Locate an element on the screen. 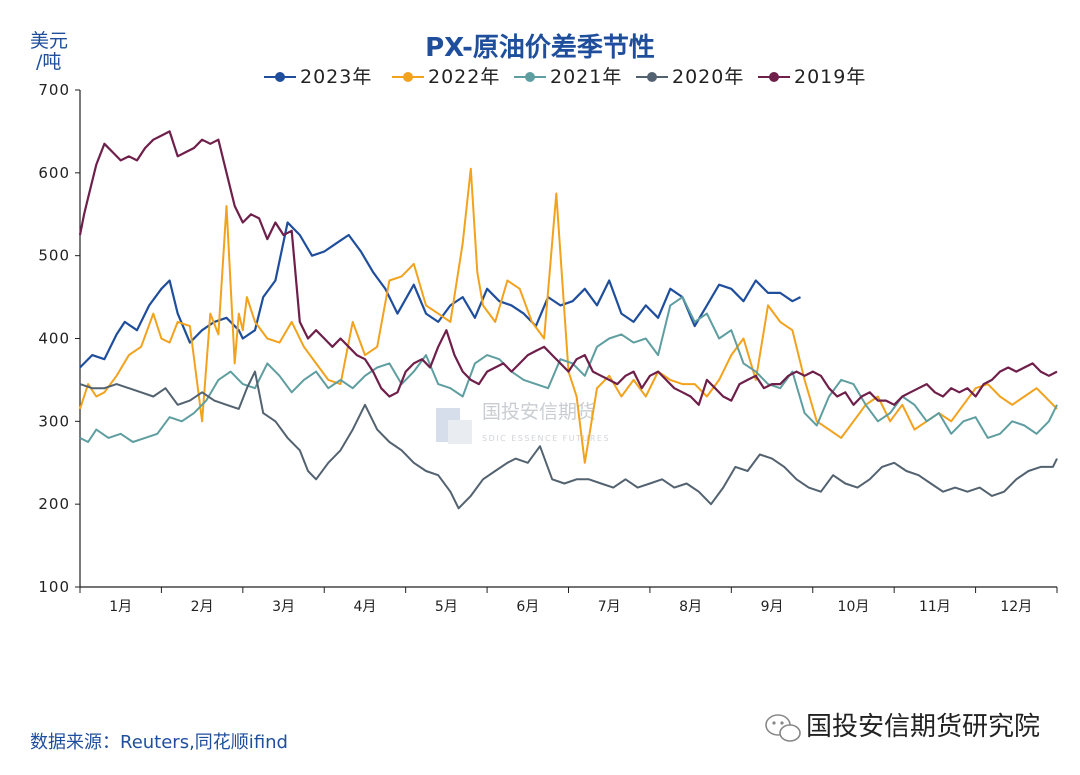  x-tick-label: 2月 is located at coordinates (202, 607).